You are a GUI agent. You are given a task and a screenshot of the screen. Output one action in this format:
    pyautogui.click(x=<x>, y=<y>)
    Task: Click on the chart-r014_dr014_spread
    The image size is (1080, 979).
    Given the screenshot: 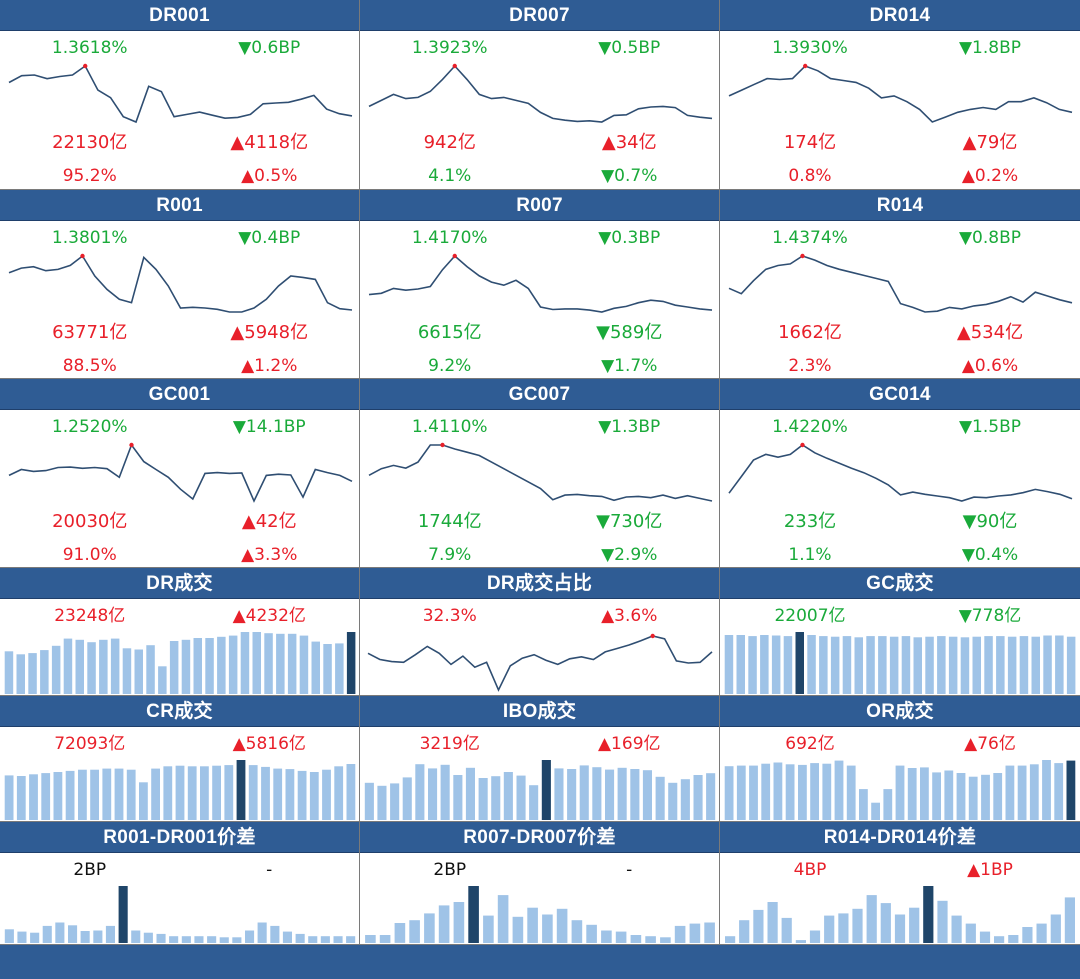 What is the action you would take?
    pyautogui.click(x=900, y=914)
    